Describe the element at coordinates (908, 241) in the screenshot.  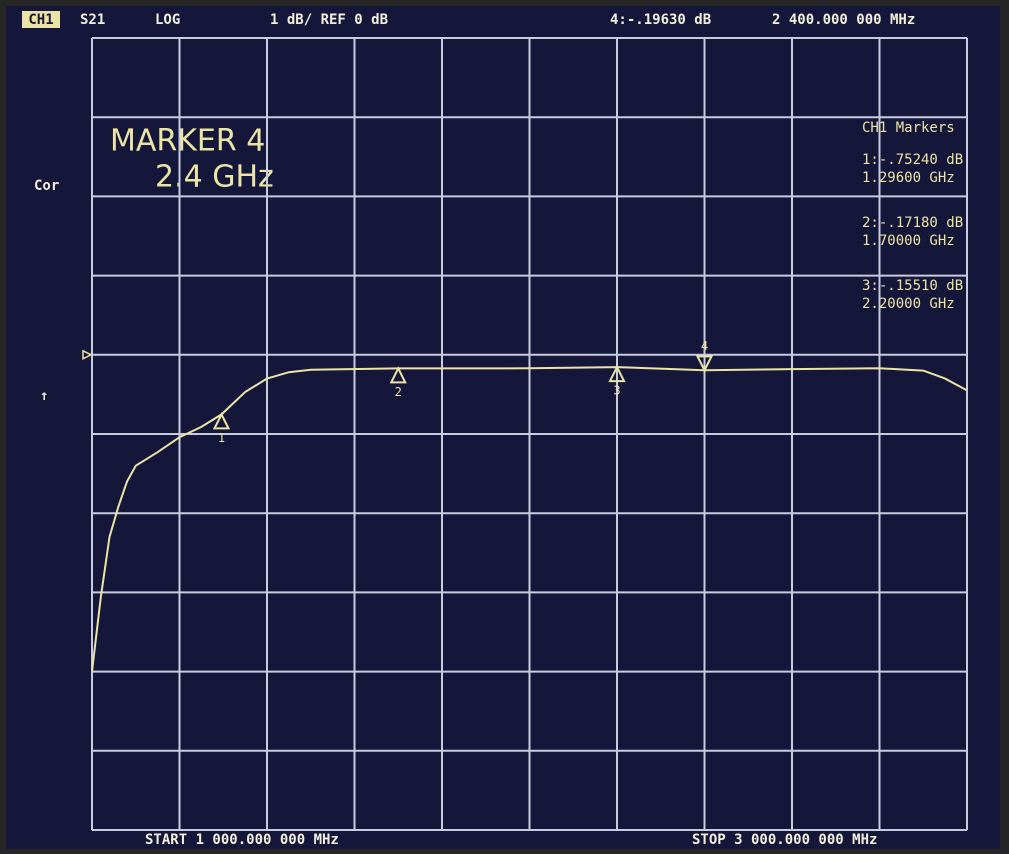
I see `readout-frequency: 1.70000 GHz` at that location.